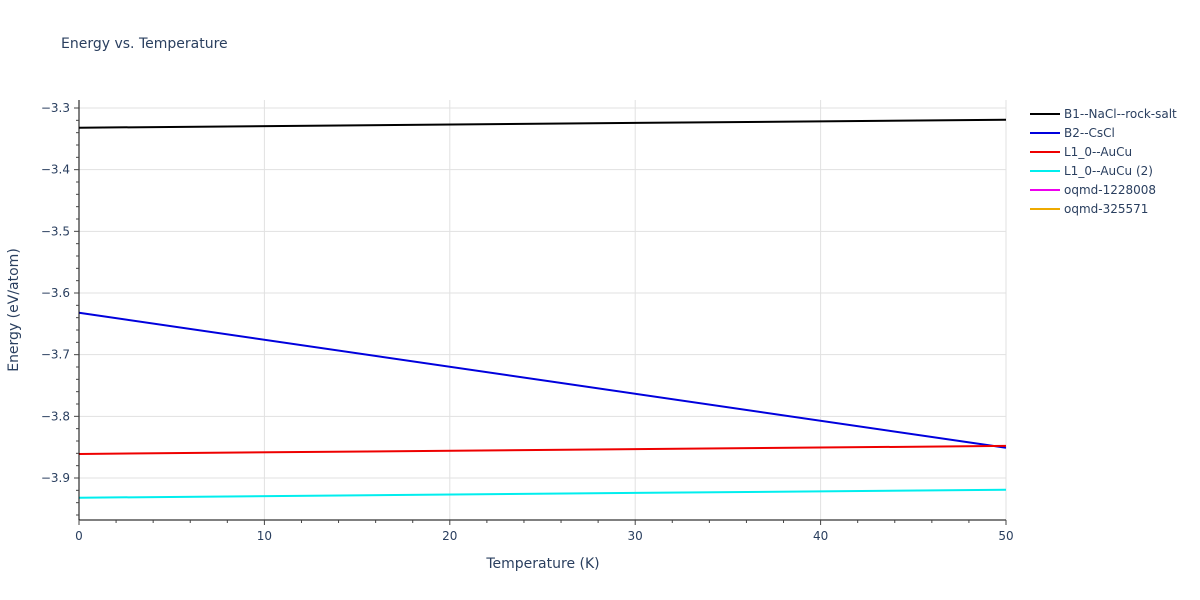  I want to click on svg-text: −3.6, so click(55, 293).